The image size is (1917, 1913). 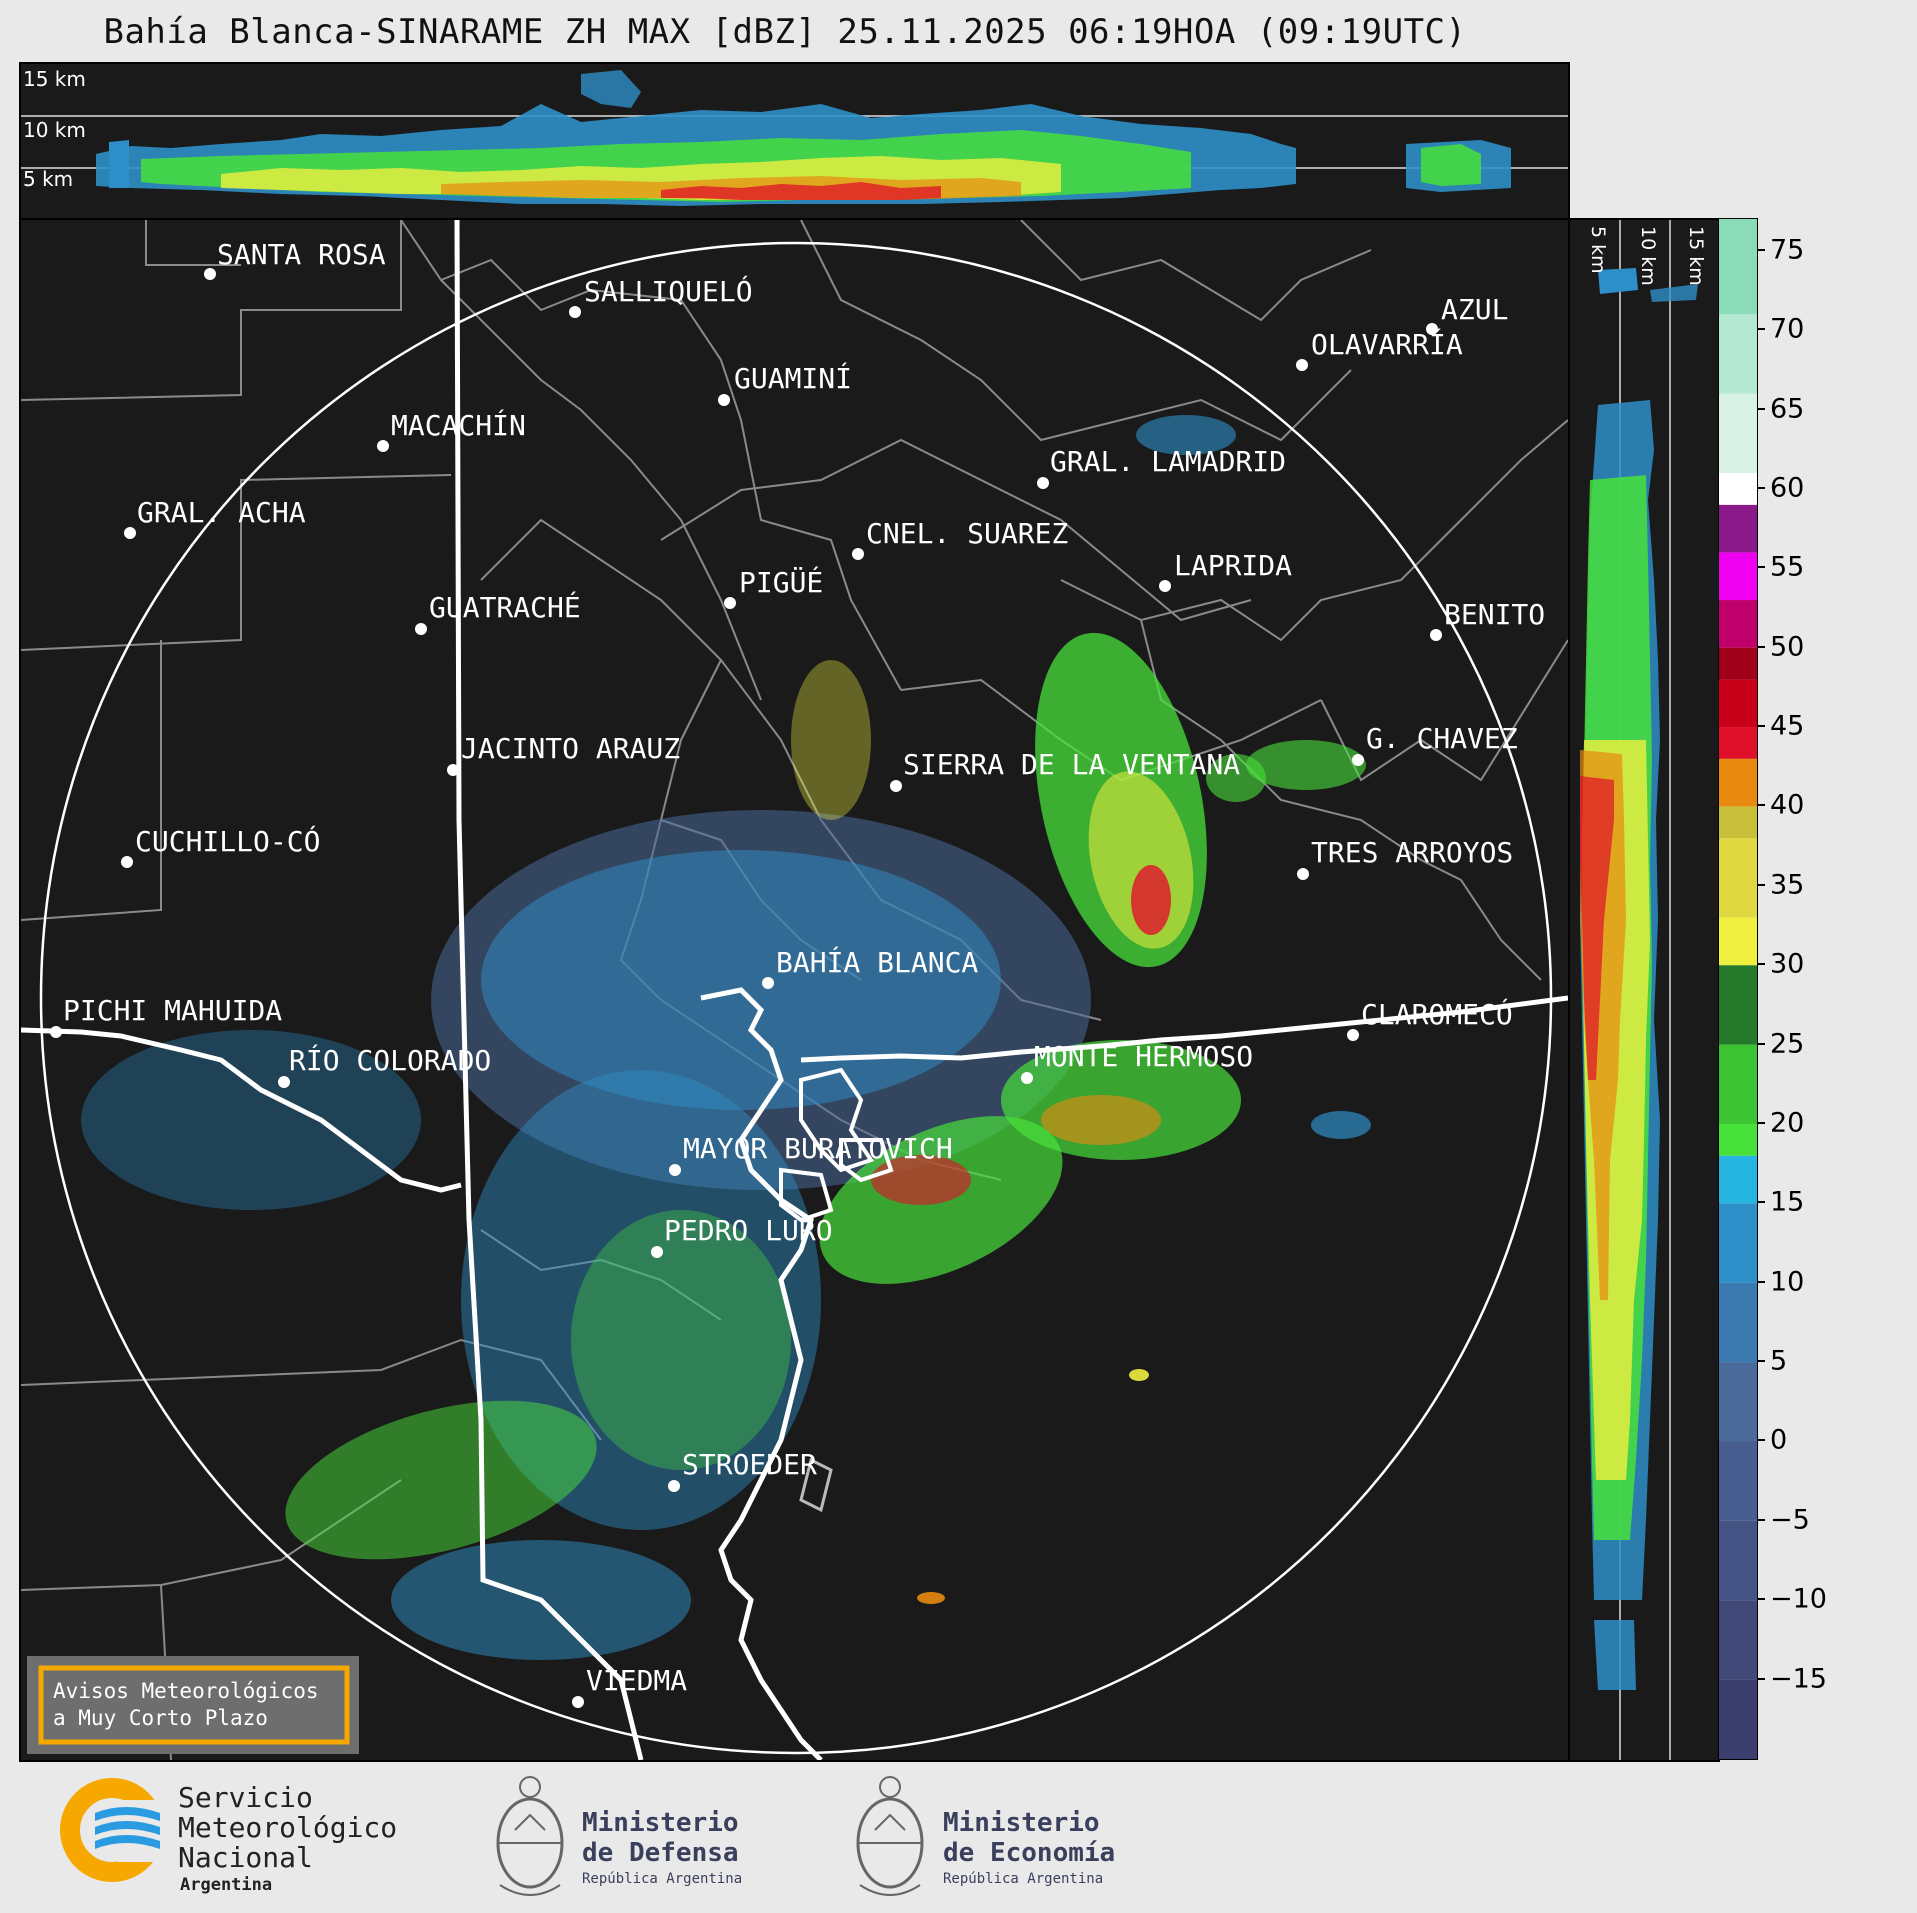 I want to click on dbz-colorbar, so click(x=1738, y=989).